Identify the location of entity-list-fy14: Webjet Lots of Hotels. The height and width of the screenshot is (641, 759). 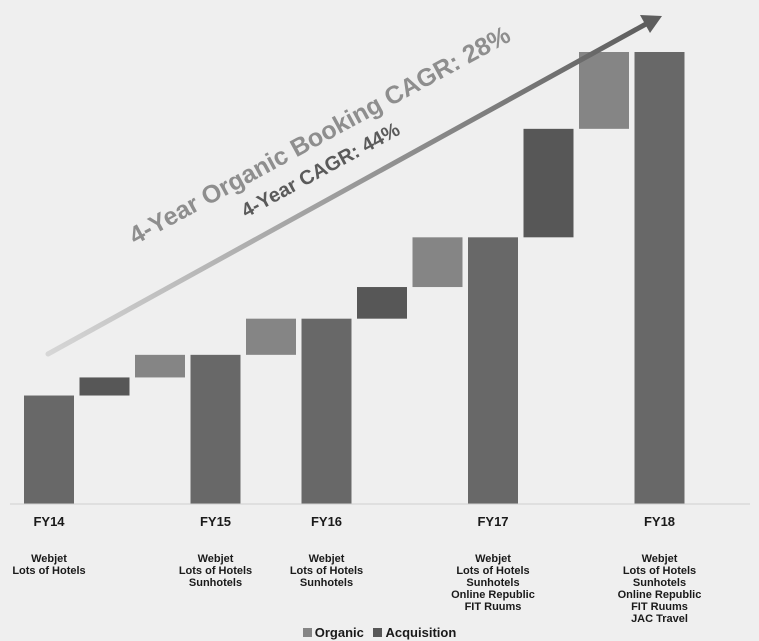
(57, 565).